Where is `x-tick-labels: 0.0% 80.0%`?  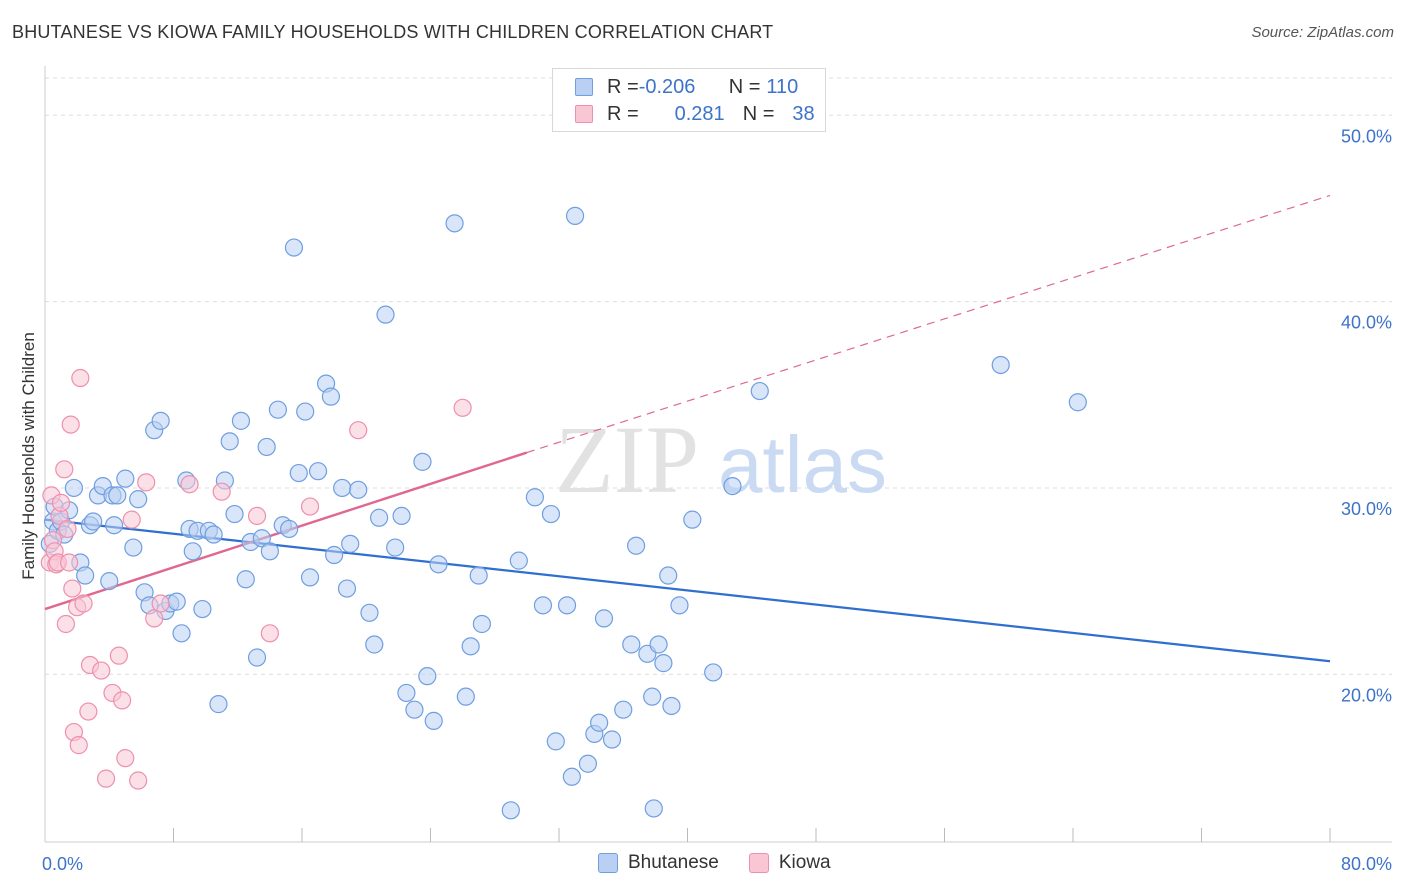
x-tick-labels: 0.0% 80.0% is located at coordinates (717, 864).